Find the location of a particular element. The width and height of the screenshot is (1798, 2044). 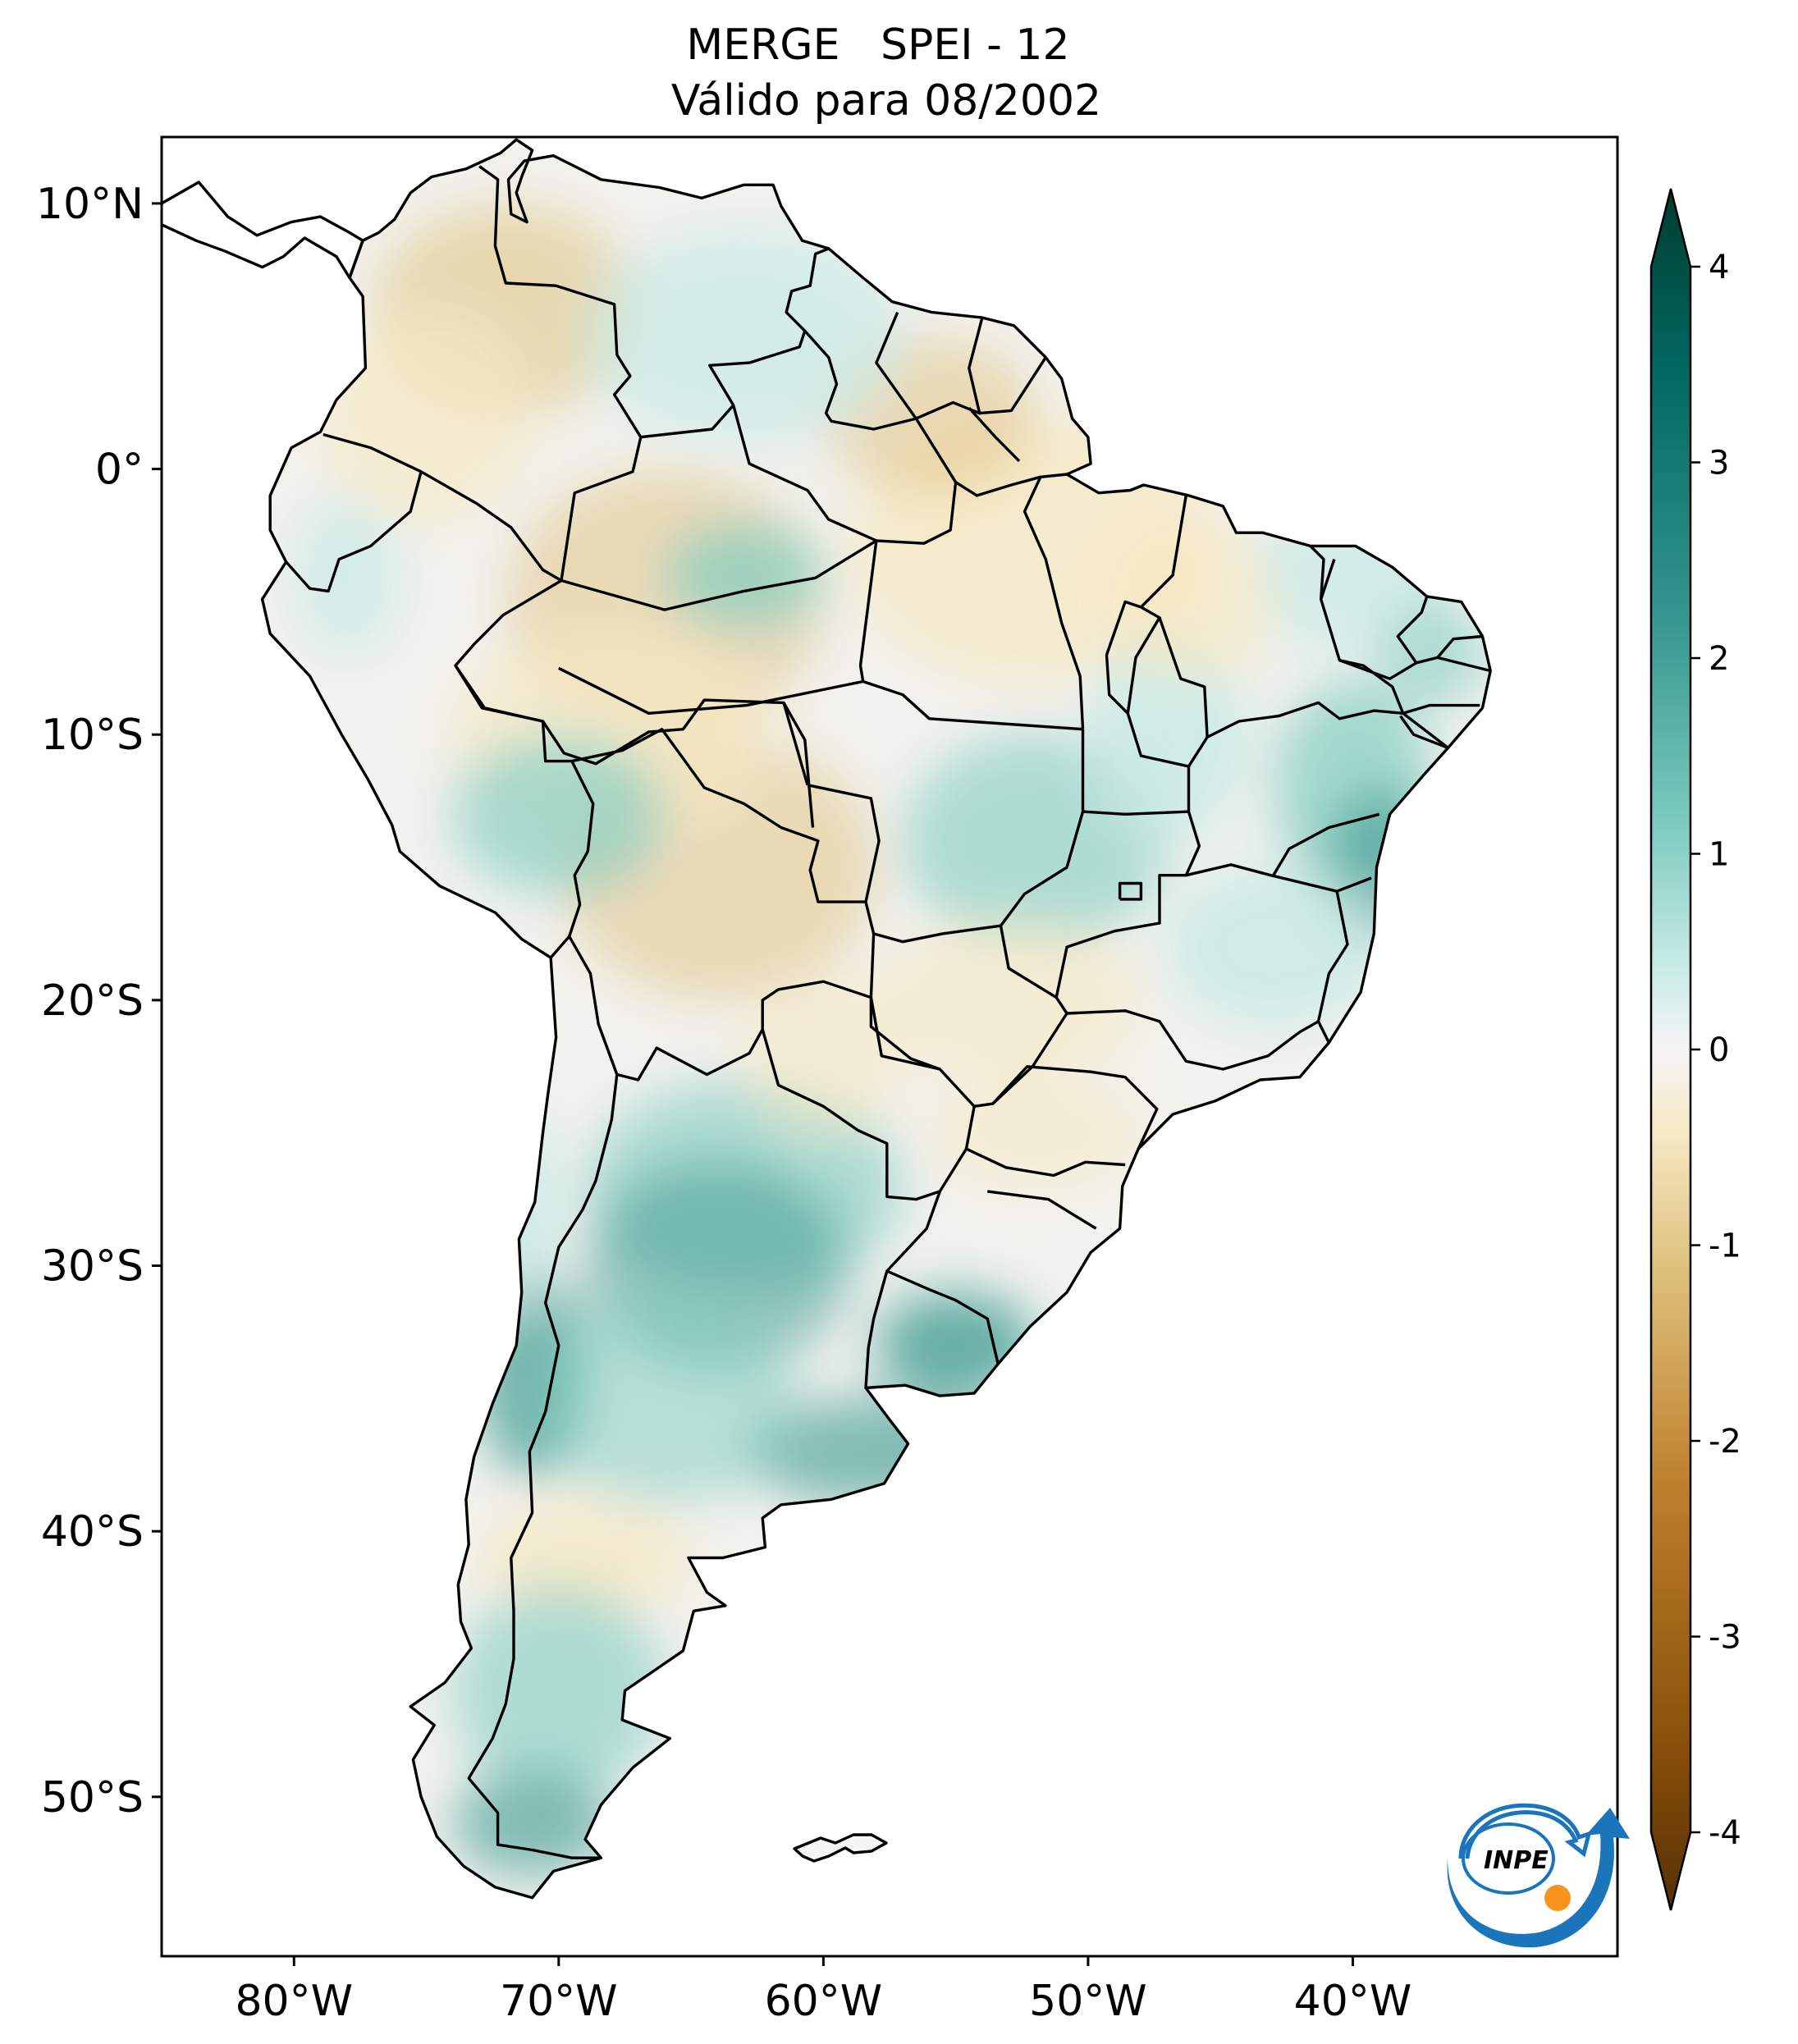

colorbar-tick-label: 4 is located at coordinates (1719, 267).